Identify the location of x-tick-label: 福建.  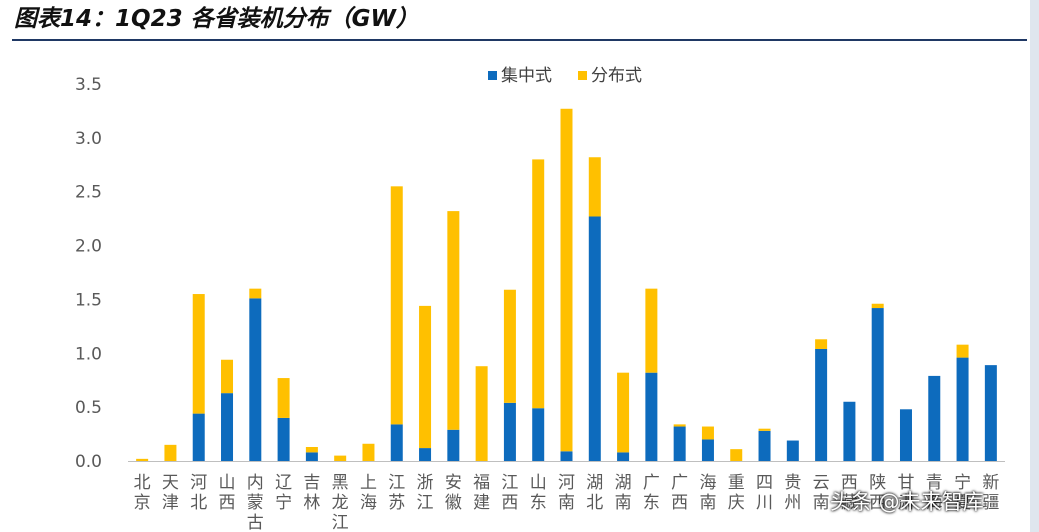
(481, 493).